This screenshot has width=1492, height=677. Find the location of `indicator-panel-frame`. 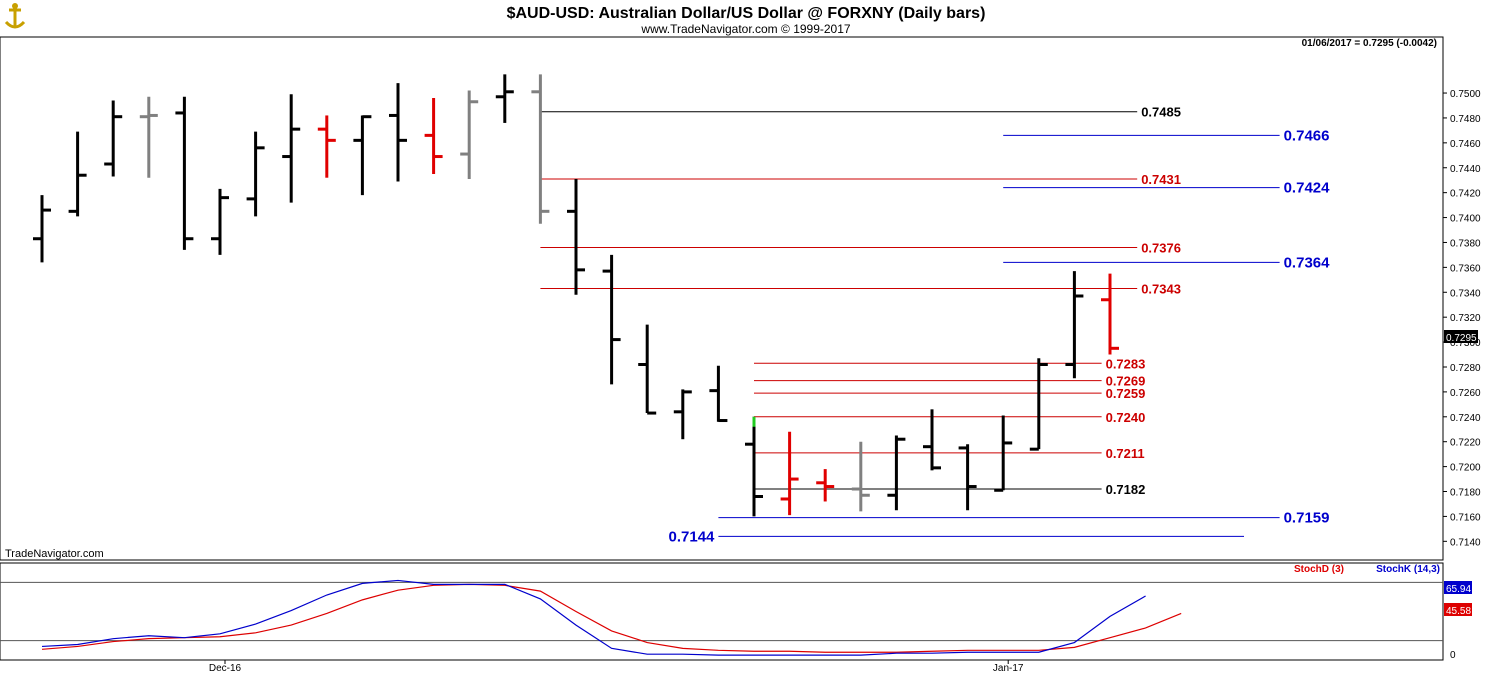

indicator-panel-frame is located at coordinates (722, 611).